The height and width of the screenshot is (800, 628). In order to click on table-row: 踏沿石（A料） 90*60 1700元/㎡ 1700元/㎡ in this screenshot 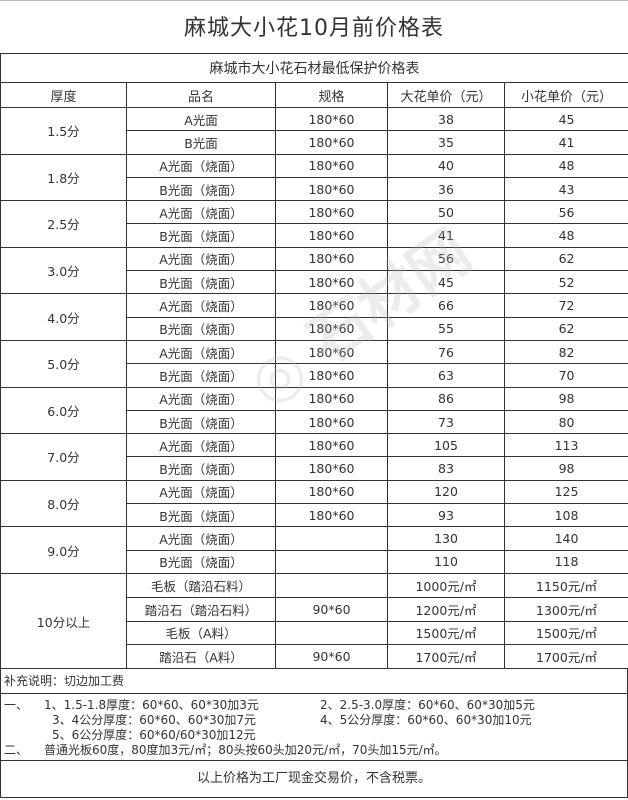, I will do `click(314, 657)`.